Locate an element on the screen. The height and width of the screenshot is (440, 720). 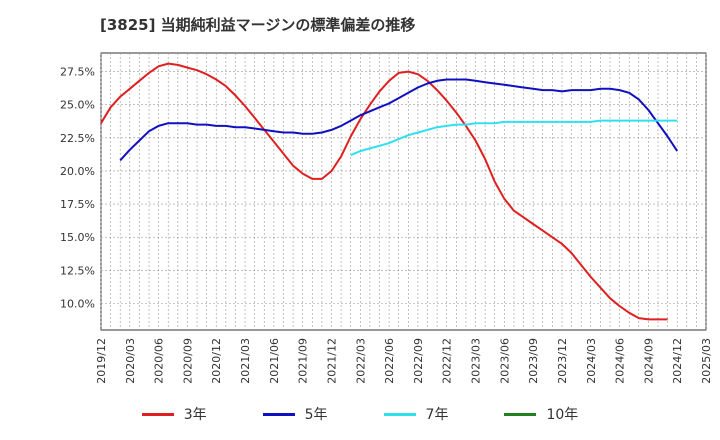
y-tick-label: 27.5% is located at coordinates (77, 72).